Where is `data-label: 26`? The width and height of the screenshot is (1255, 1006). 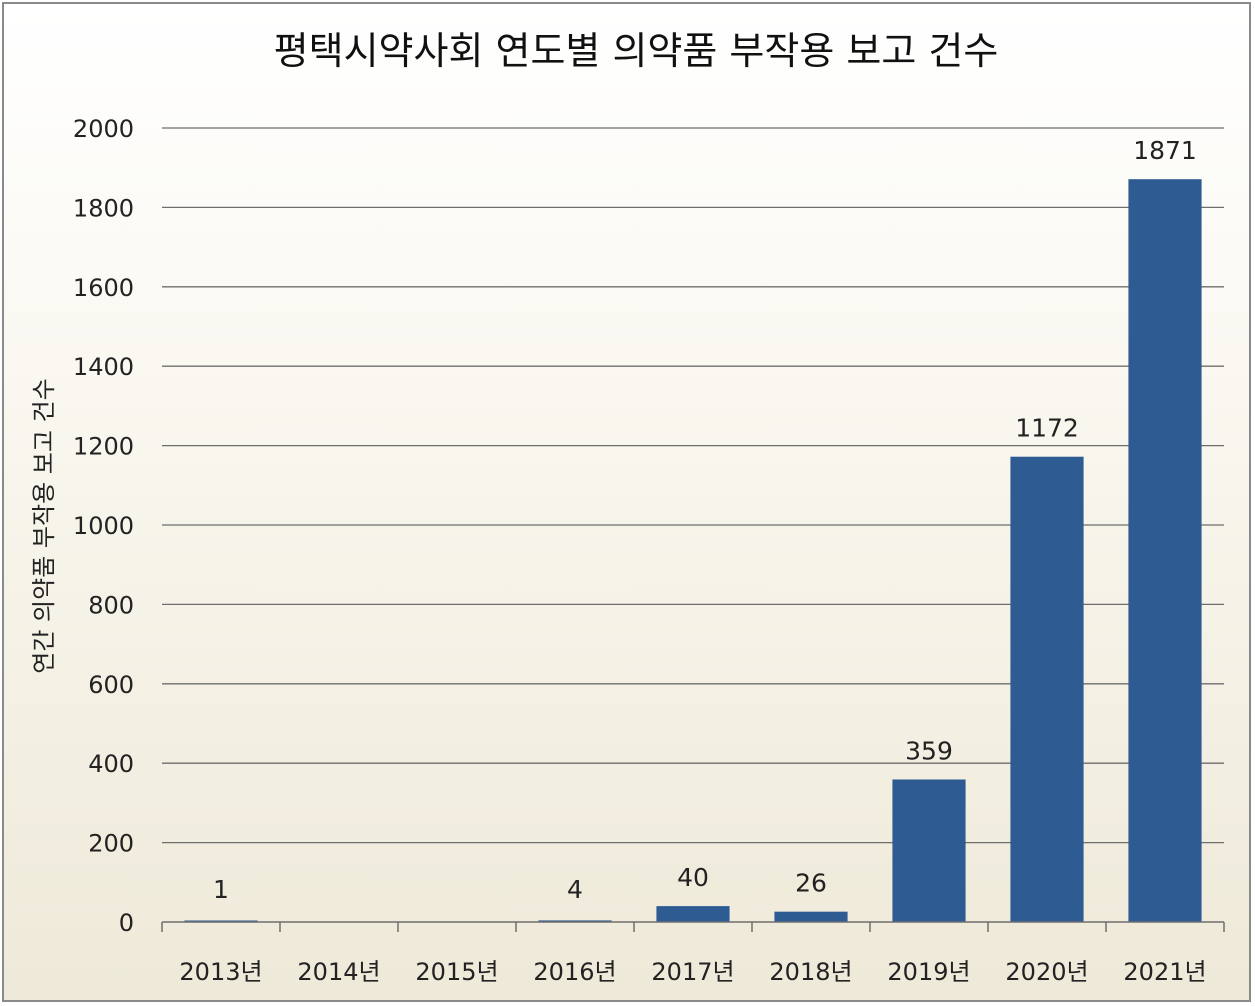 data-label: 26 is located at coordinates (811, 883).